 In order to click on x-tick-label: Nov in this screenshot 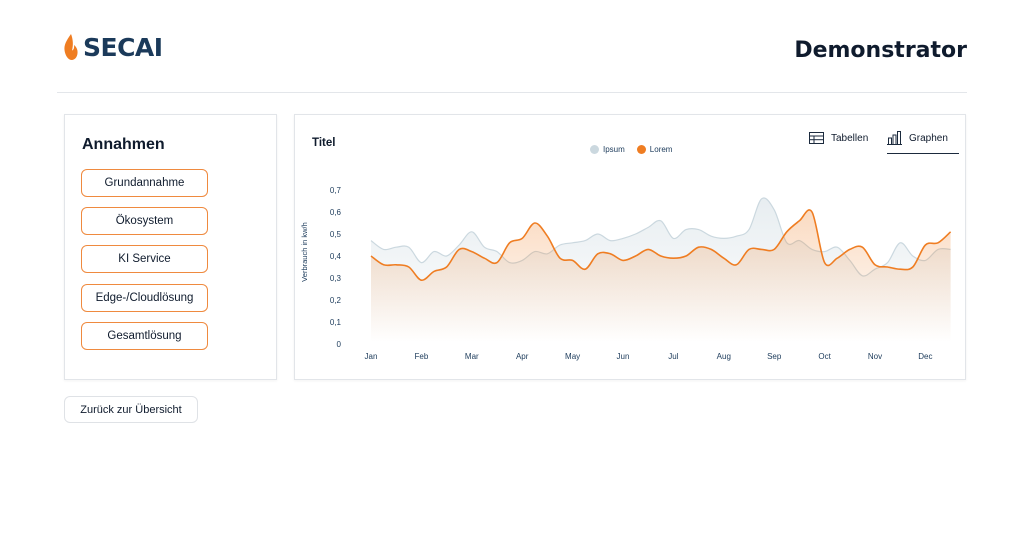, I will do `click(875, 356)`.